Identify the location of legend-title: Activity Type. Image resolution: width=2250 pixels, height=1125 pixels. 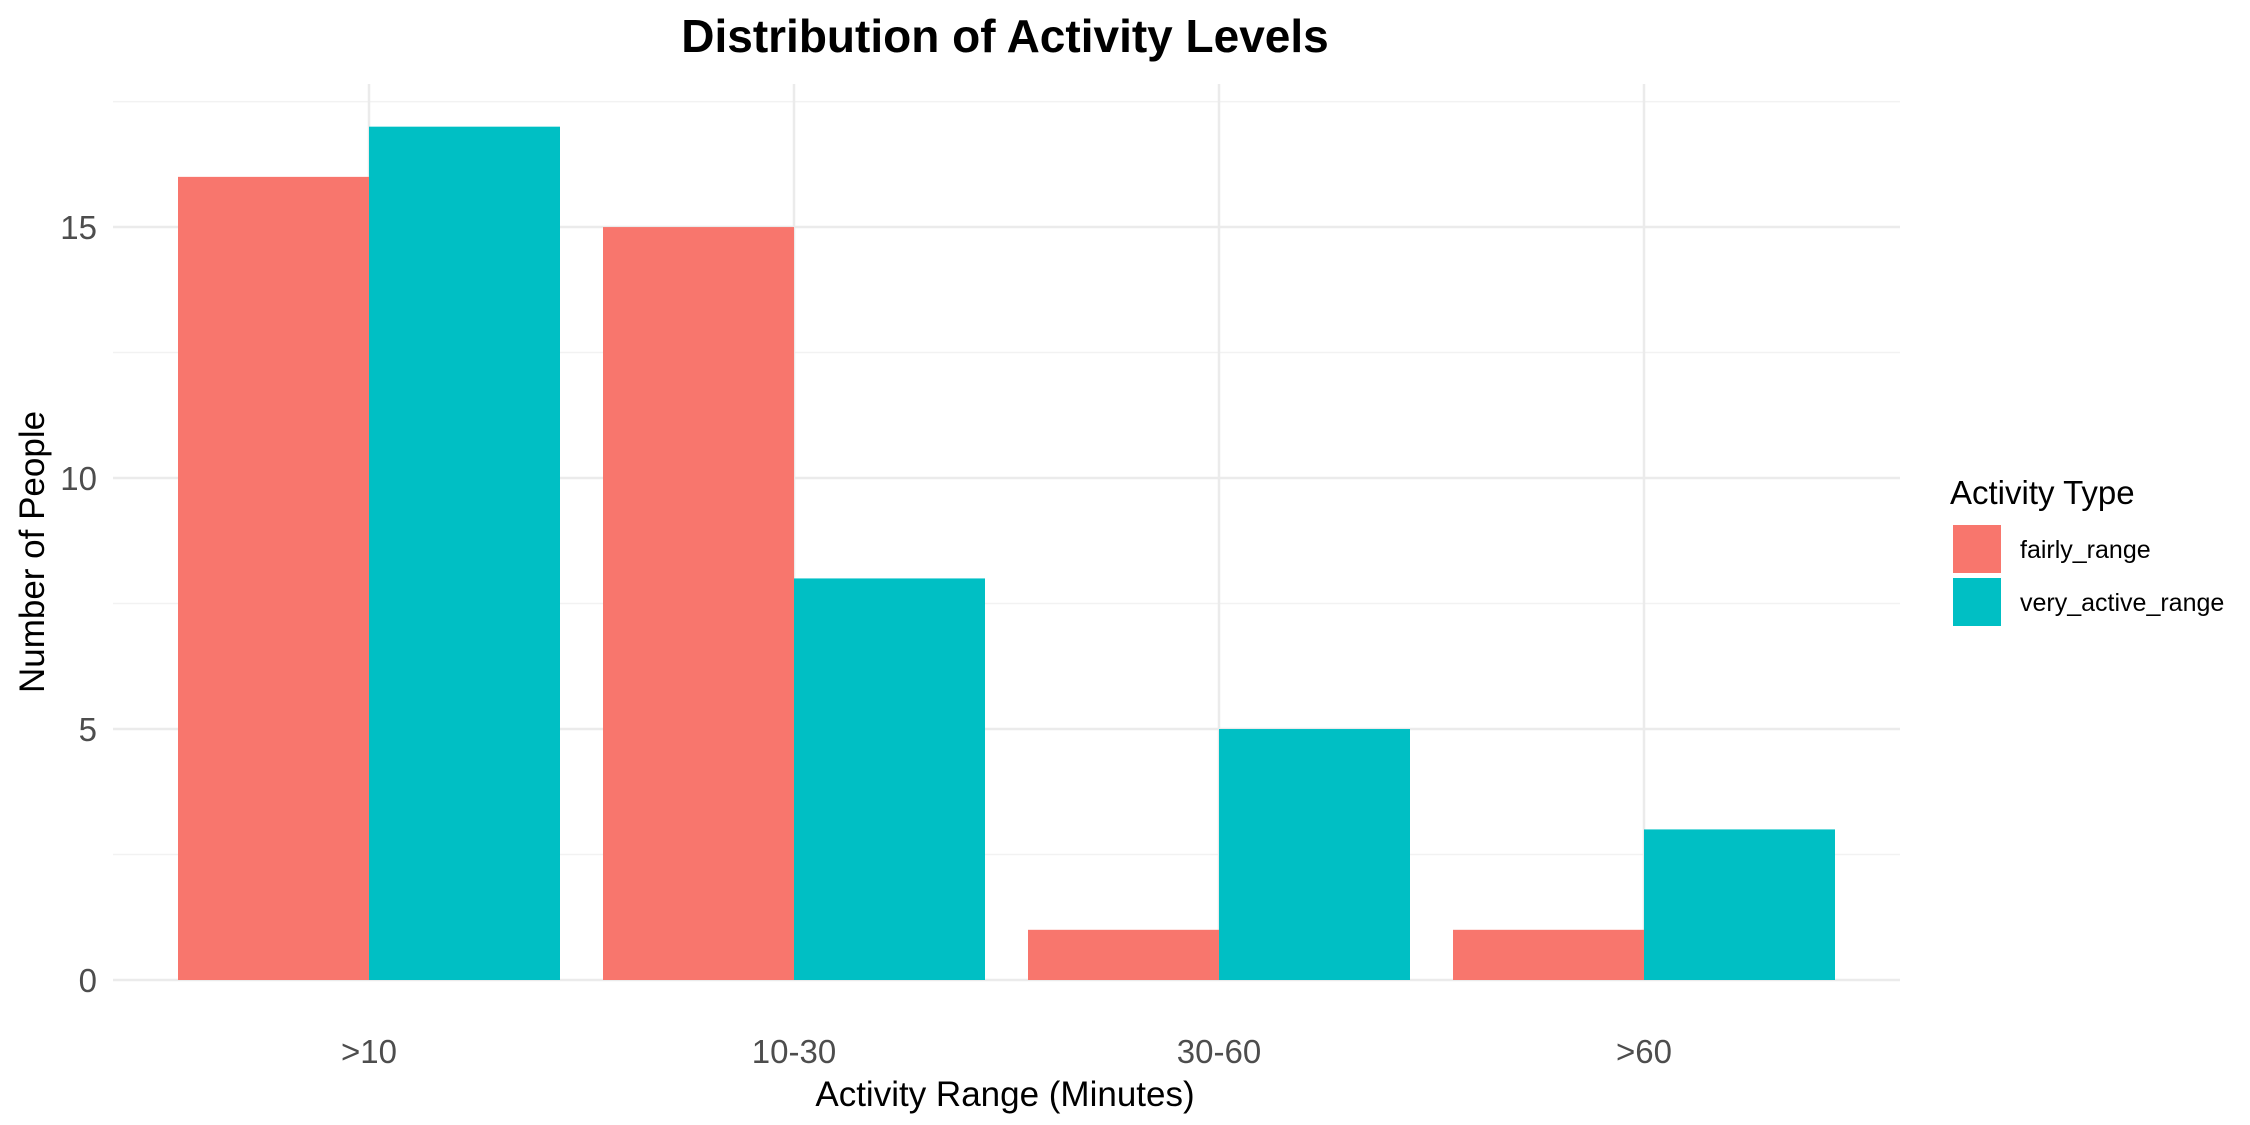
(2042, 492).